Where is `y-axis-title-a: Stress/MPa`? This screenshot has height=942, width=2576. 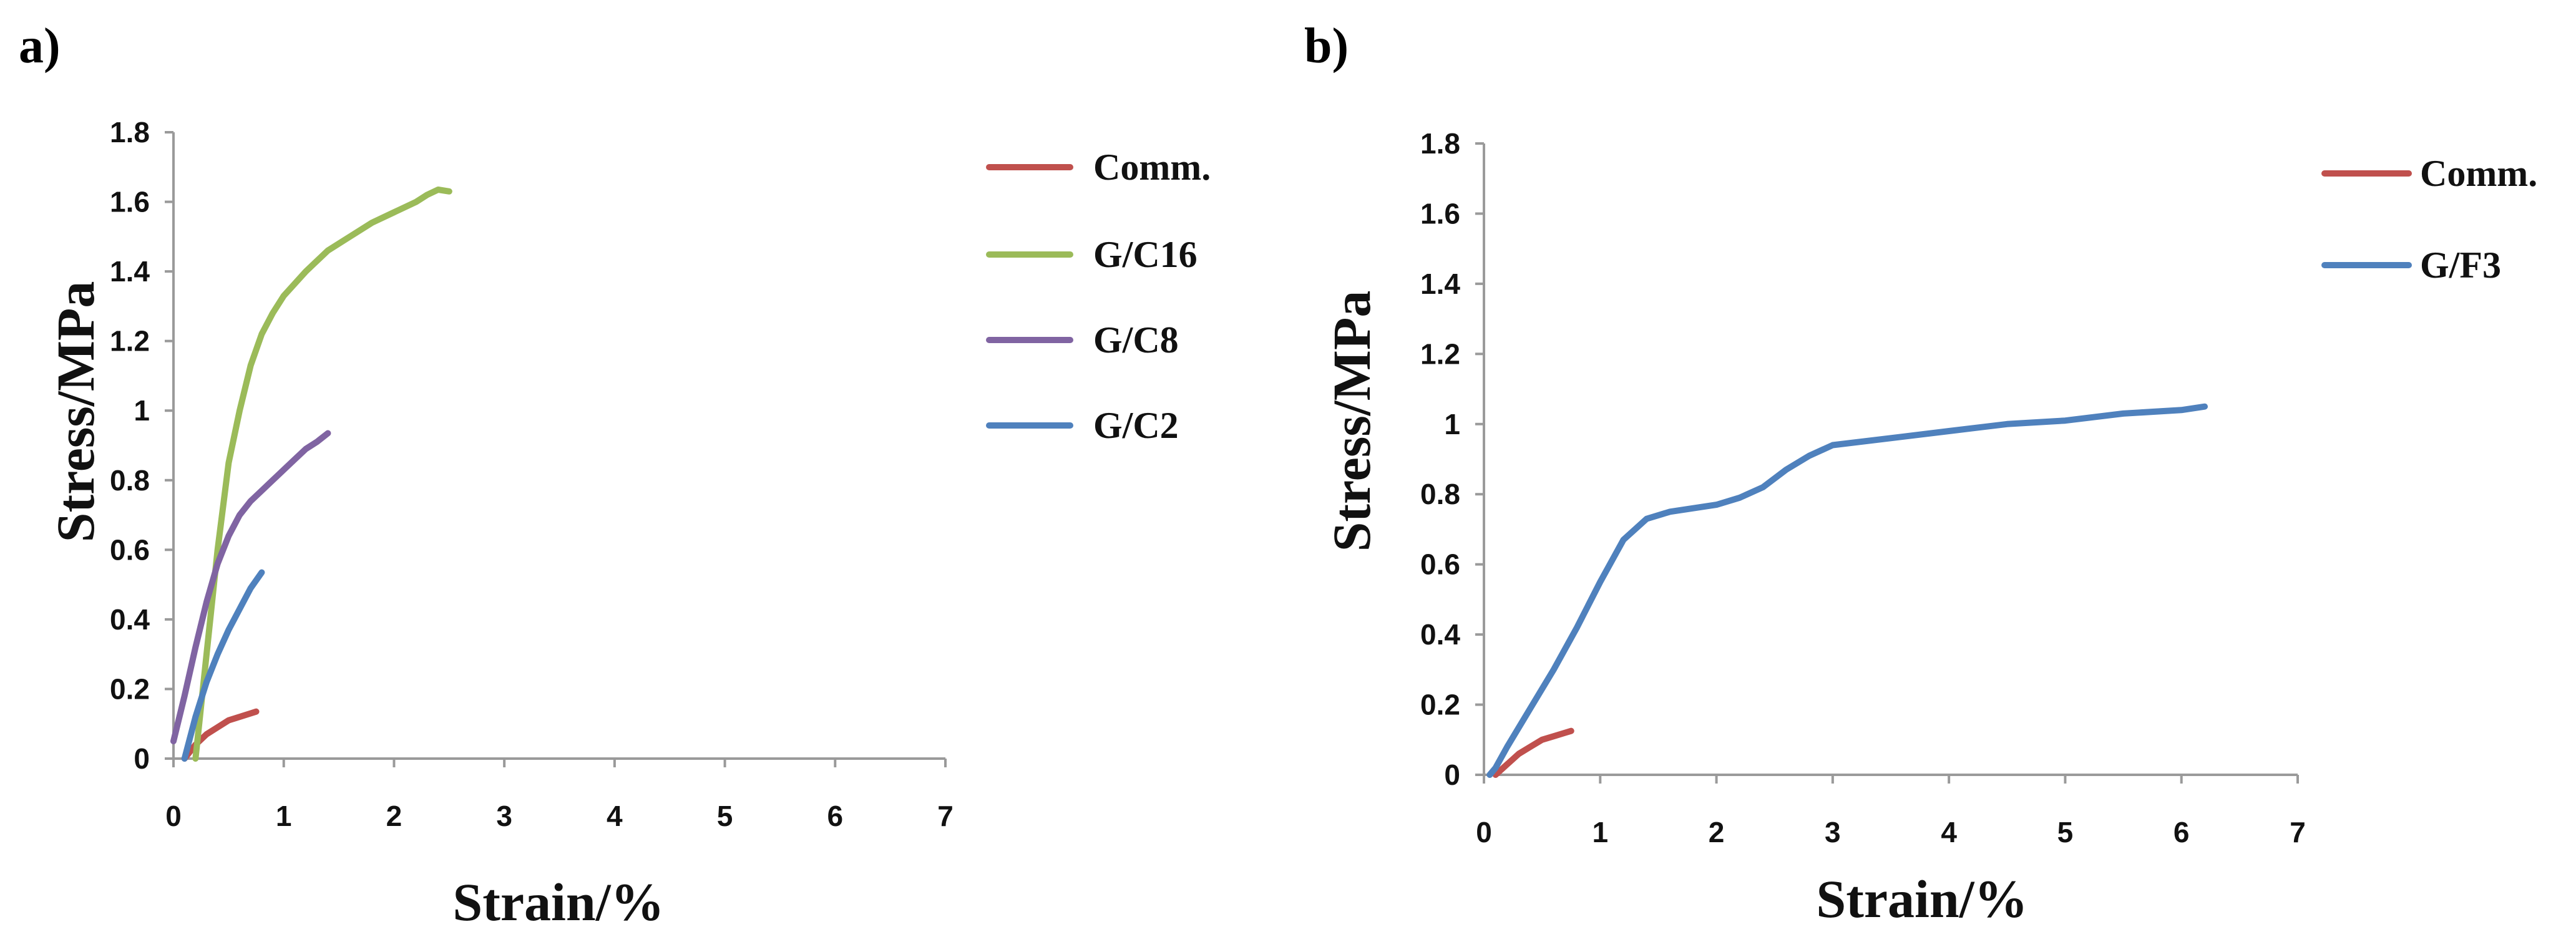 y-axis-title-a: Stress/MPa is located at coordinates (75, 412).